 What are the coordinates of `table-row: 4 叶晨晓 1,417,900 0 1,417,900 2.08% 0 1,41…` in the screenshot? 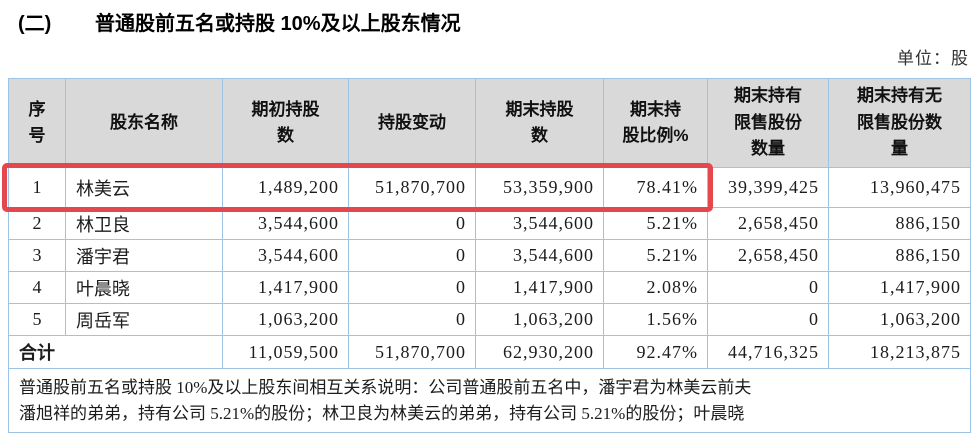 It's located at (489, 287).